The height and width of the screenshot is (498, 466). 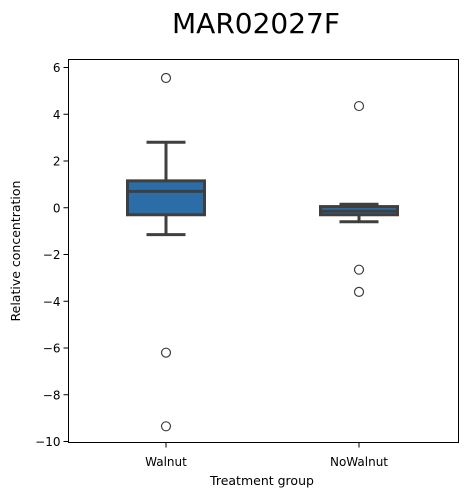 I want to click on y-tick-label: −8, so click(x=52, y=395).